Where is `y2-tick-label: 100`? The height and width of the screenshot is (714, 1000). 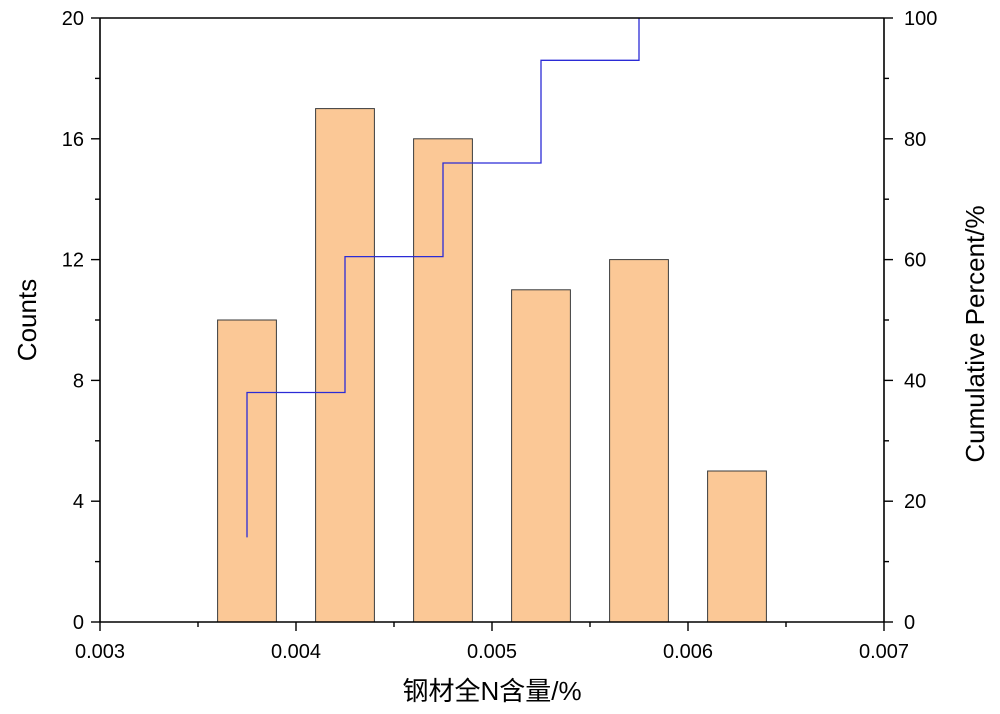 y2-tick-label: 100 is located at coordinates (920, 19).